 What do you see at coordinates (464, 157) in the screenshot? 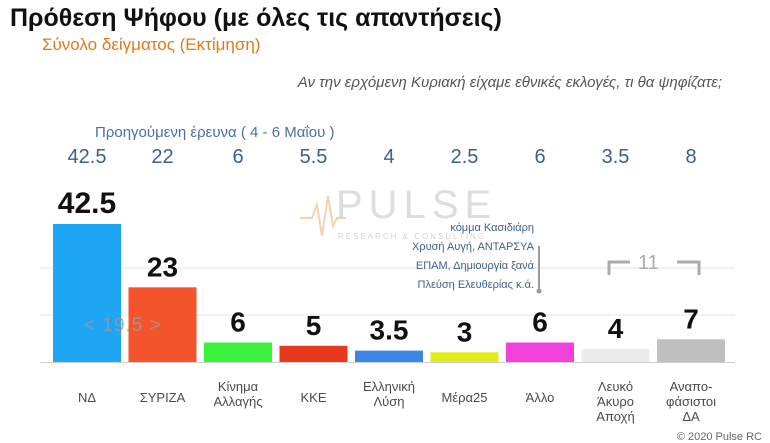
I see `previous-value: 2.5` at bounding box center [464, 157].